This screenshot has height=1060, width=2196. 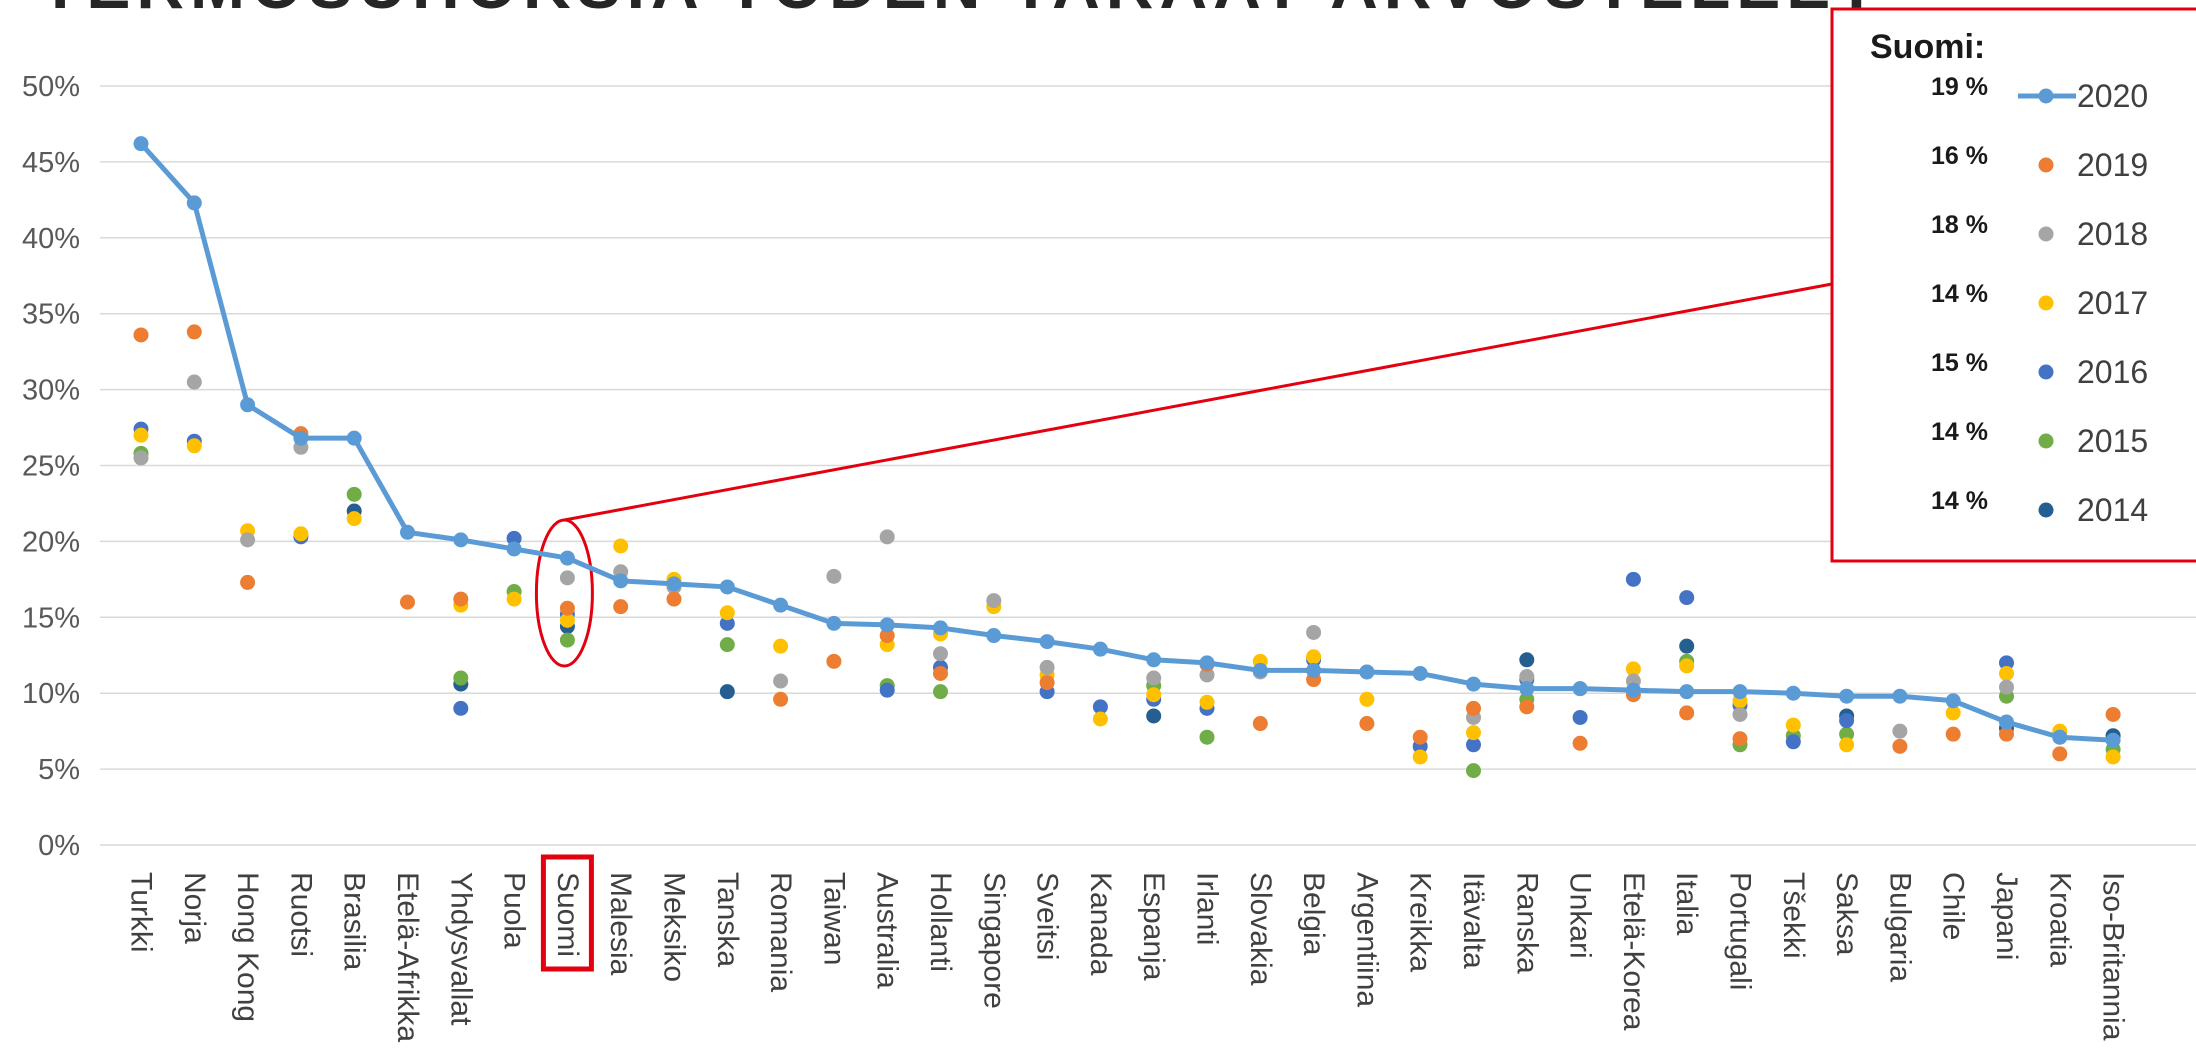 What do you see at coordinates (2112, 165) in the screenshot?
I see `legend-year: 2019` at bounding box center [2112, 165].